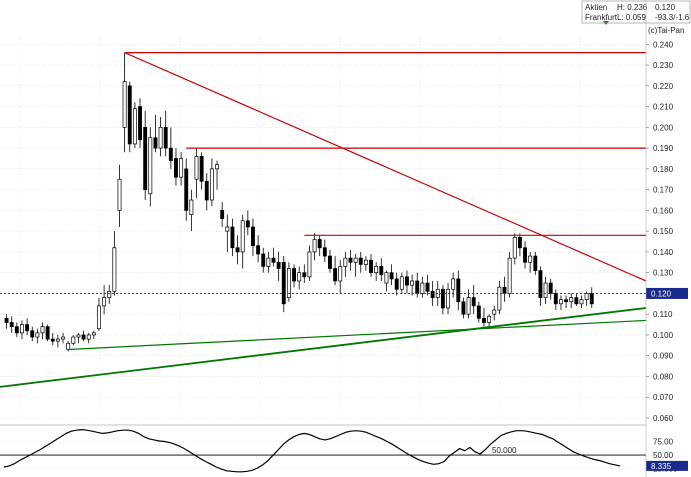  Describe the element at coordinates (663, 210) in the screenshot. I see `price-tick-label: 0.160` at that location.